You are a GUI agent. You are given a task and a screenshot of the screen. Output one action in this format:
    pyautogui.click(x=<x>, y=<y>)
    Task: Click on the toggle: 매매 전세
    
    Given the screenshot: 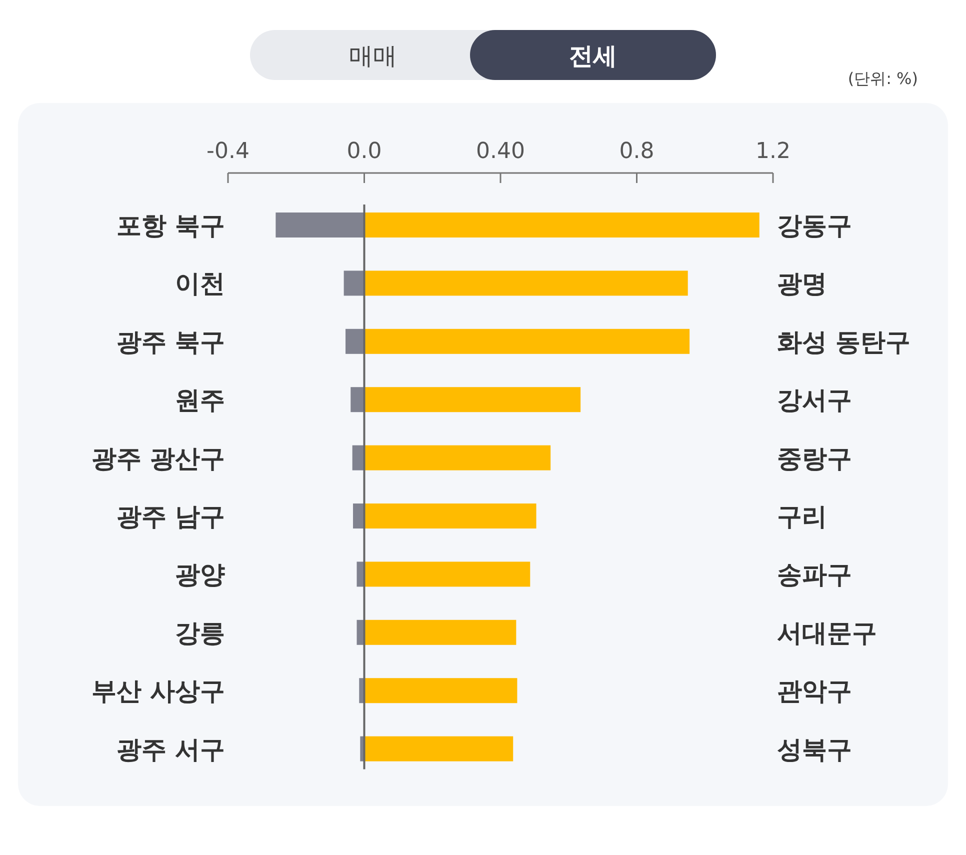 What is the action you would take?
    pyautogui.click(x=483, y=55)
    